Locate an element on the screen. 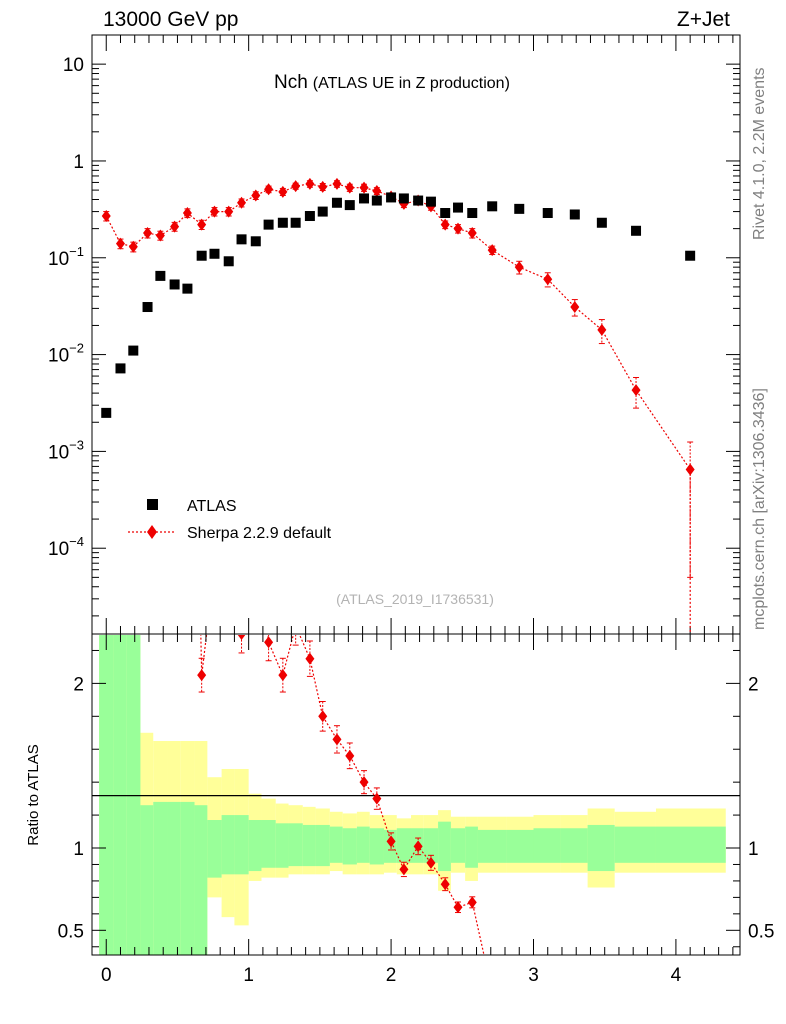 This screenshot has height=1024, width=786. ratio-xtick-label: 2 is located at coordinates (391, 975).